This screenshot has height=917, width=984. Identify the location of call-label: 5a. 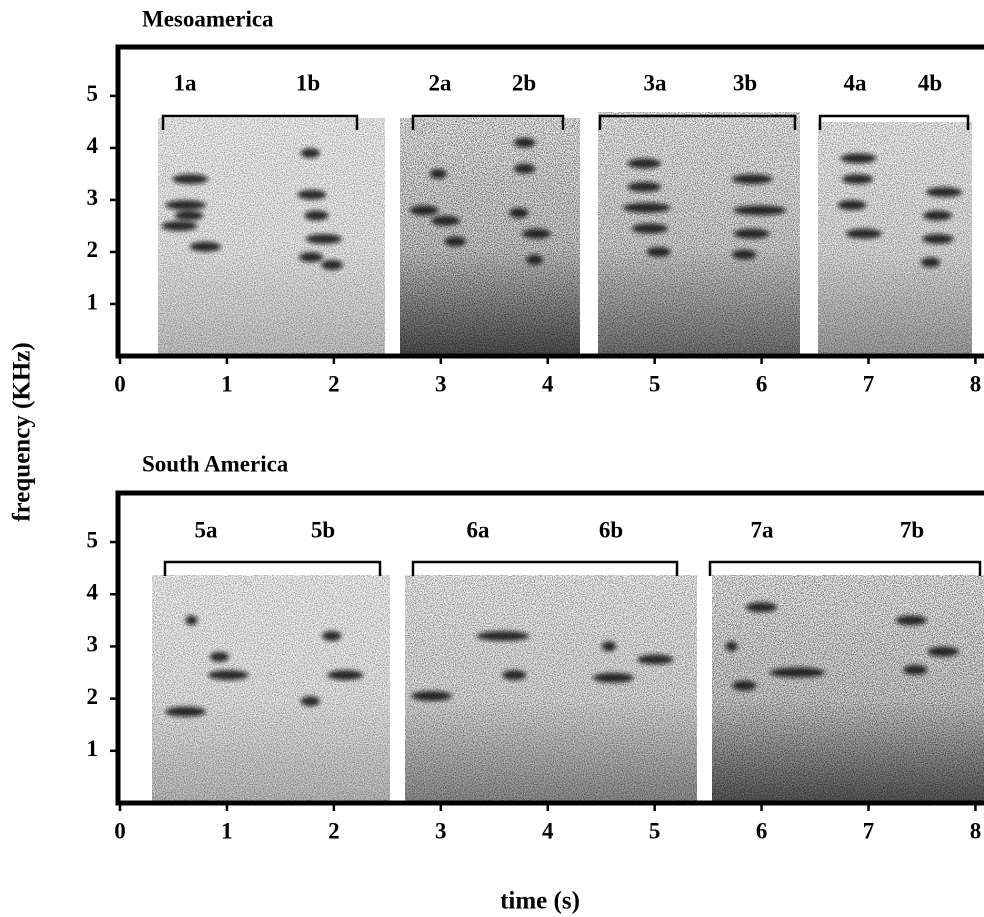
(207, 529).